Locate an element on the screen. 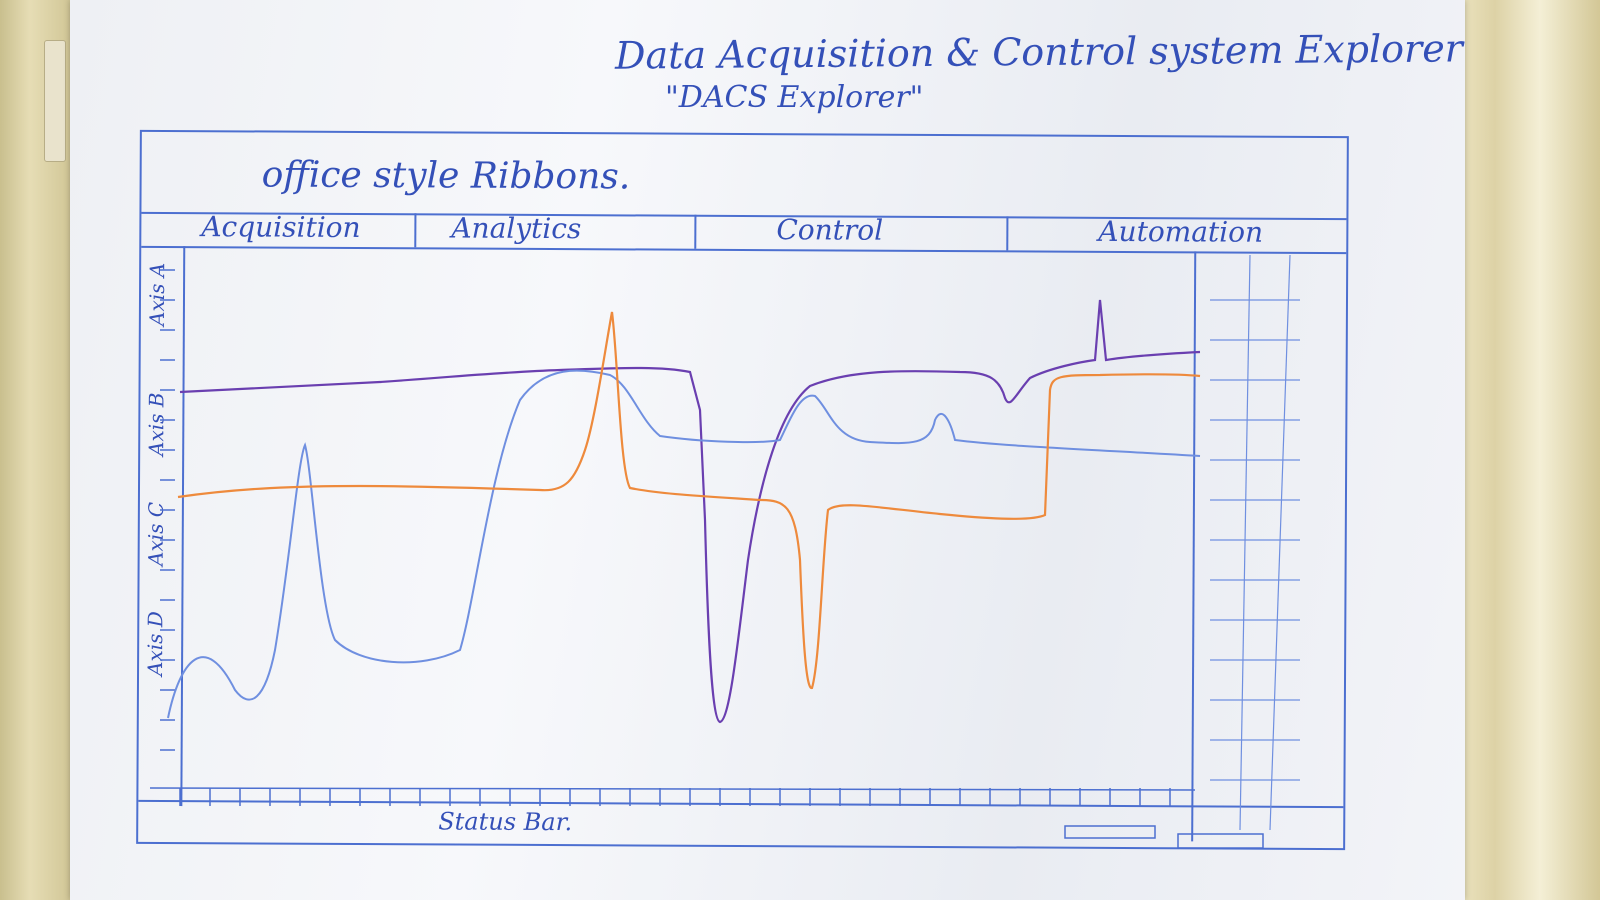  horizontal-scroll-thumb is located at coordinates (1110, 832).